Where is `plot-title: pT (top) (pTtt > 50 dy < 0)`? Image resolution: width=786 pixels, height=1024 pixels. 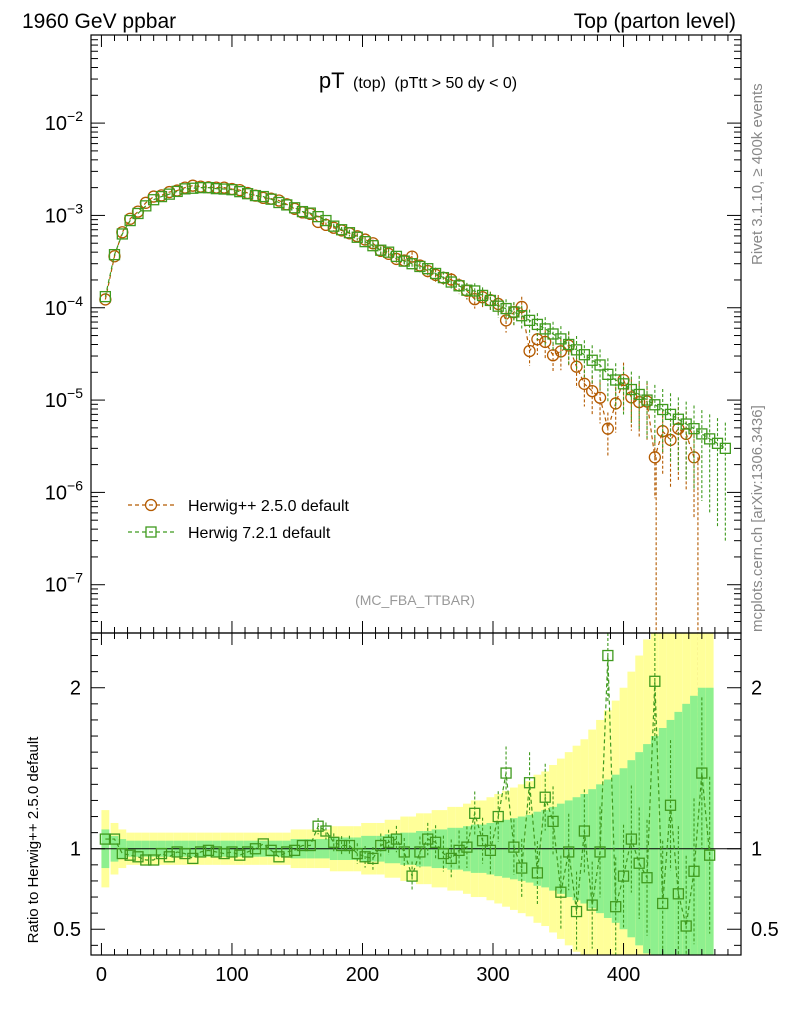
plot-title: pT (top) (pTtt > 50 dy < 0) is located at coordinates (418, 80).